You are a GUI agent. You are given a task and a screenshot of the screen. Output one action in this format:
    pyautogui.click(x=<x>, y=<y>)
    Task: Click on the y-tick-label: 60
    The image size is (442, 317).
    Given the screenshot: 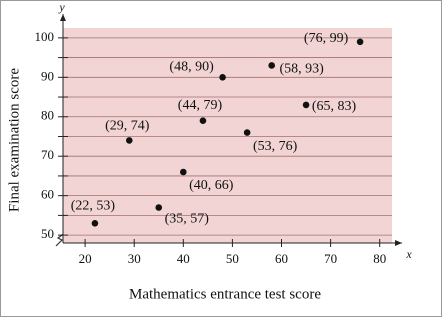 What is the action you would take?
    pyautogui.click(x=47, y=194)
    